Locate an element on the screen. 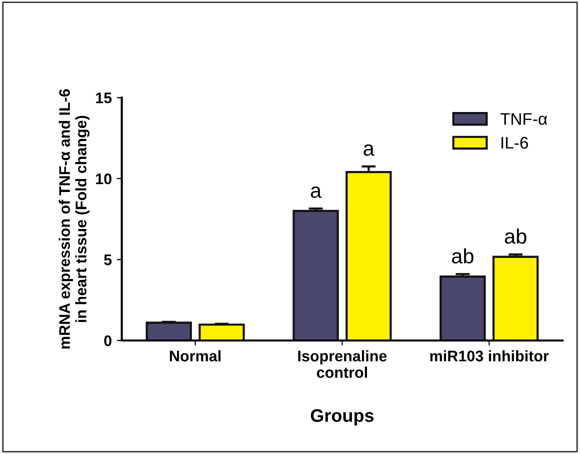 The width and height of the screenshot is (580, 454). x-tick-label: miR103 inhibitor is located at coordinates (489, 356).